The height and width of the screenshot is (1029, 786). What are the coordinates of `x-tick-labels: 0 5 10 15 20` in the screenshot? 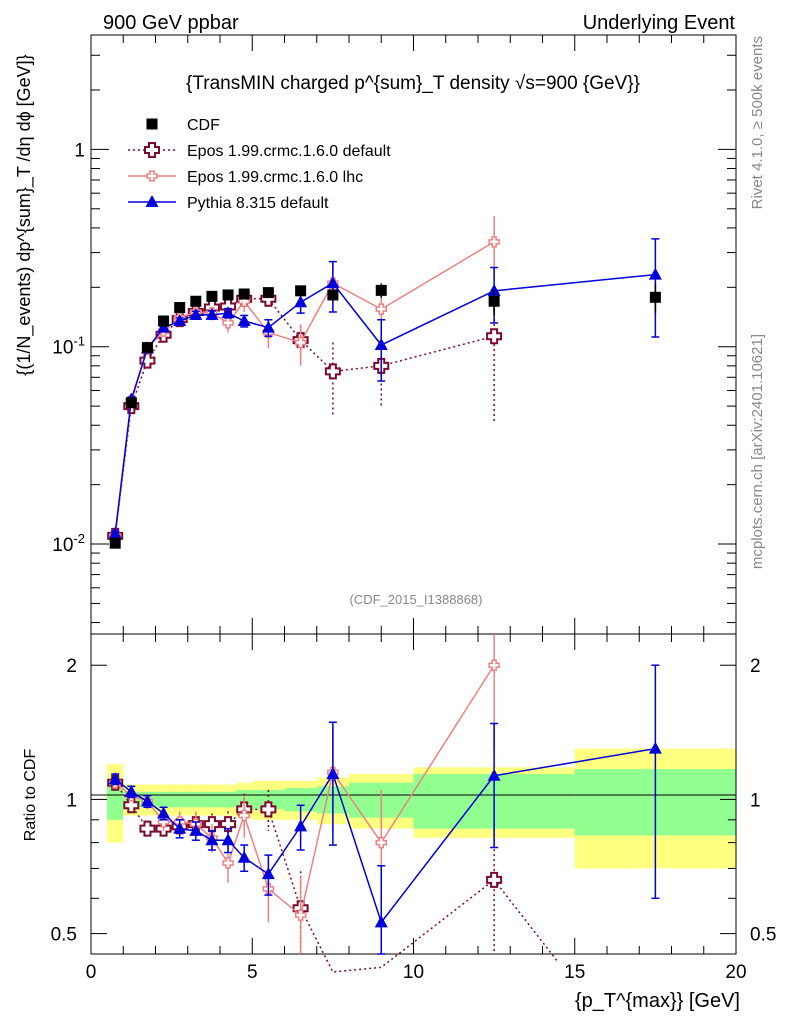 It's located at (416, 972).